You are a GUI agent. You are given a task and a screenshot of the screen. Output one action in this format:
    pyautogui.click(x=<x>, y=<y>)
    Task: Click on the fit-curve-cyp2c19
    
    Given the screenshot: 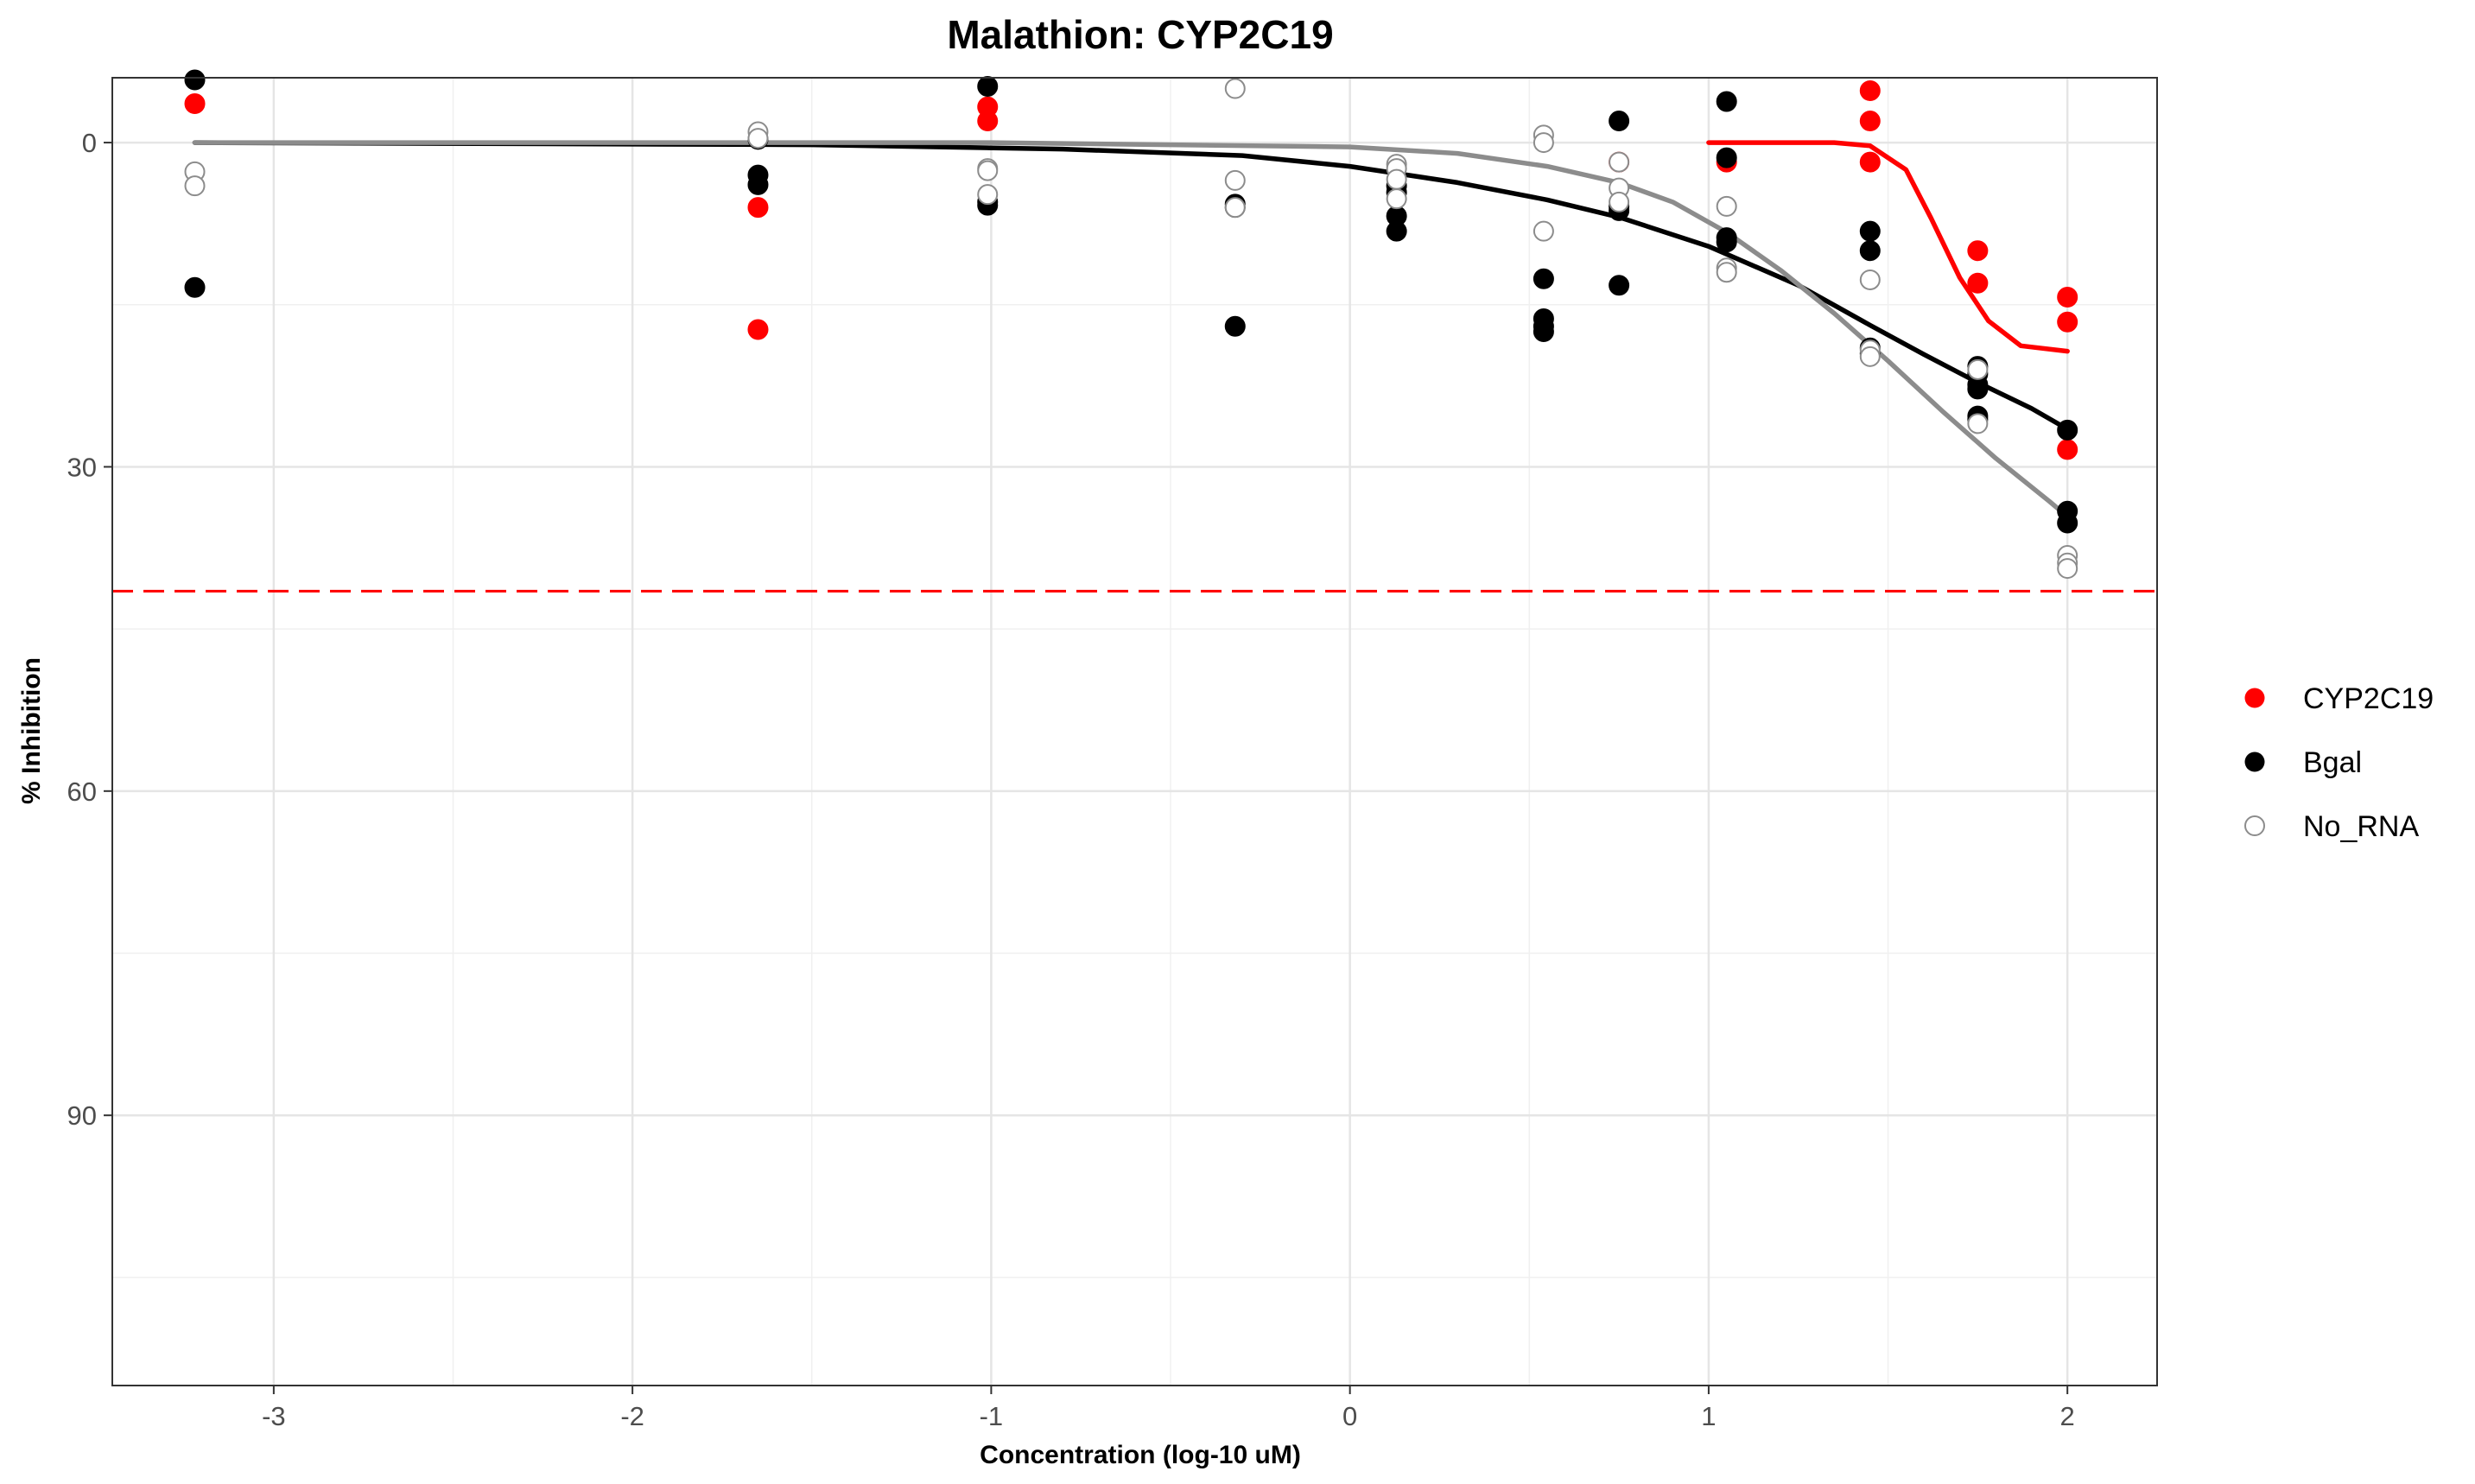 What is the action you would take?
    pyautogui.click(x=1888, y=247)
    